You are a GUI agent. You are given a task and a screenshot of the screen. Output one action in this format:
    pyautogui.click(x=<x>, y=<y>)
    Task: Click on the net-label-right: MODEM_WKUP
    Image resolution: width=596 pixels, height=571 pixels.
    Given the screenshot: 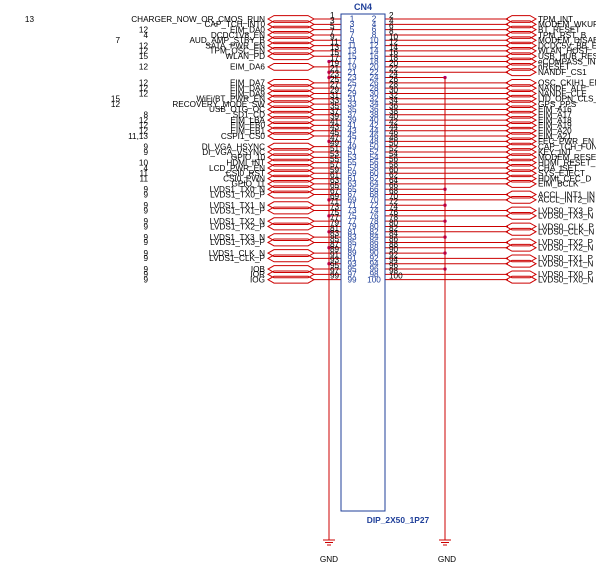 What is the action you would take?
    pyautogui.click(x=567, y=24)
    